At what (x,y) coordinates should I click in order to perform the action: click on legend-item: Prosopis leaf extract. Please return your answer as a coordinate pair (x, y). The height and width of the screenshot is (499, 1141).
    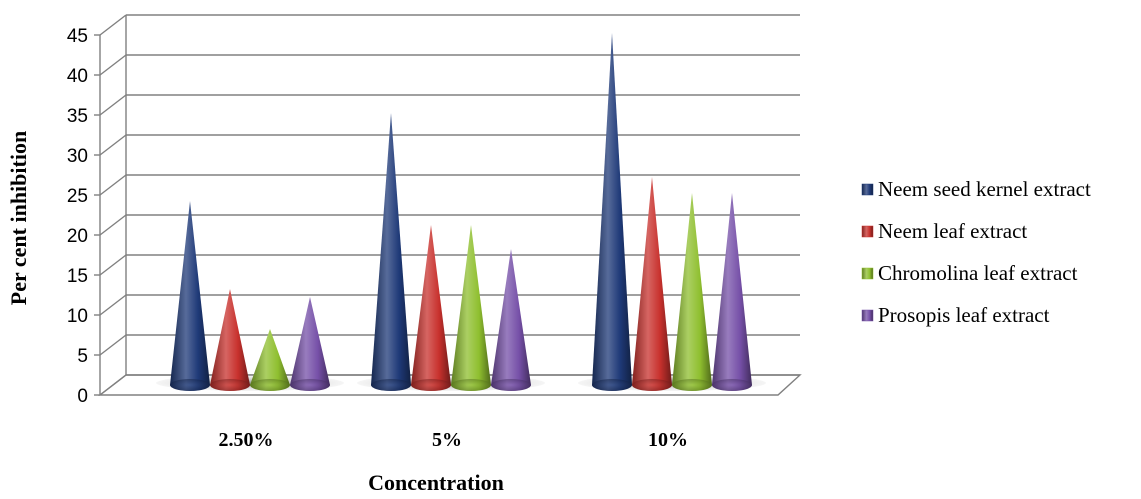
    Looking at the image, I should click on (955, 315).